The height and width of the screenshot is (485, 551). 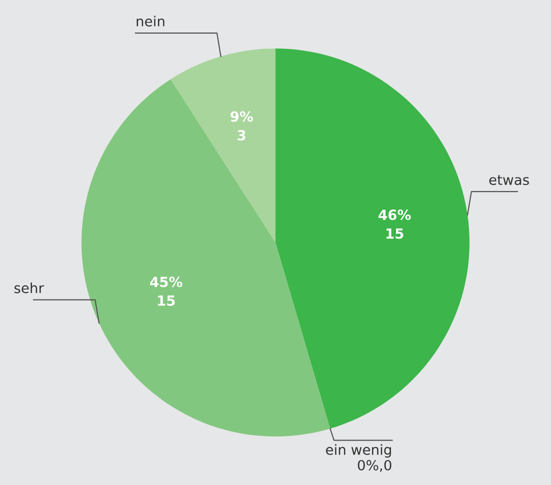 I want to click on slice-label: nein, so click(x=150, y=21).